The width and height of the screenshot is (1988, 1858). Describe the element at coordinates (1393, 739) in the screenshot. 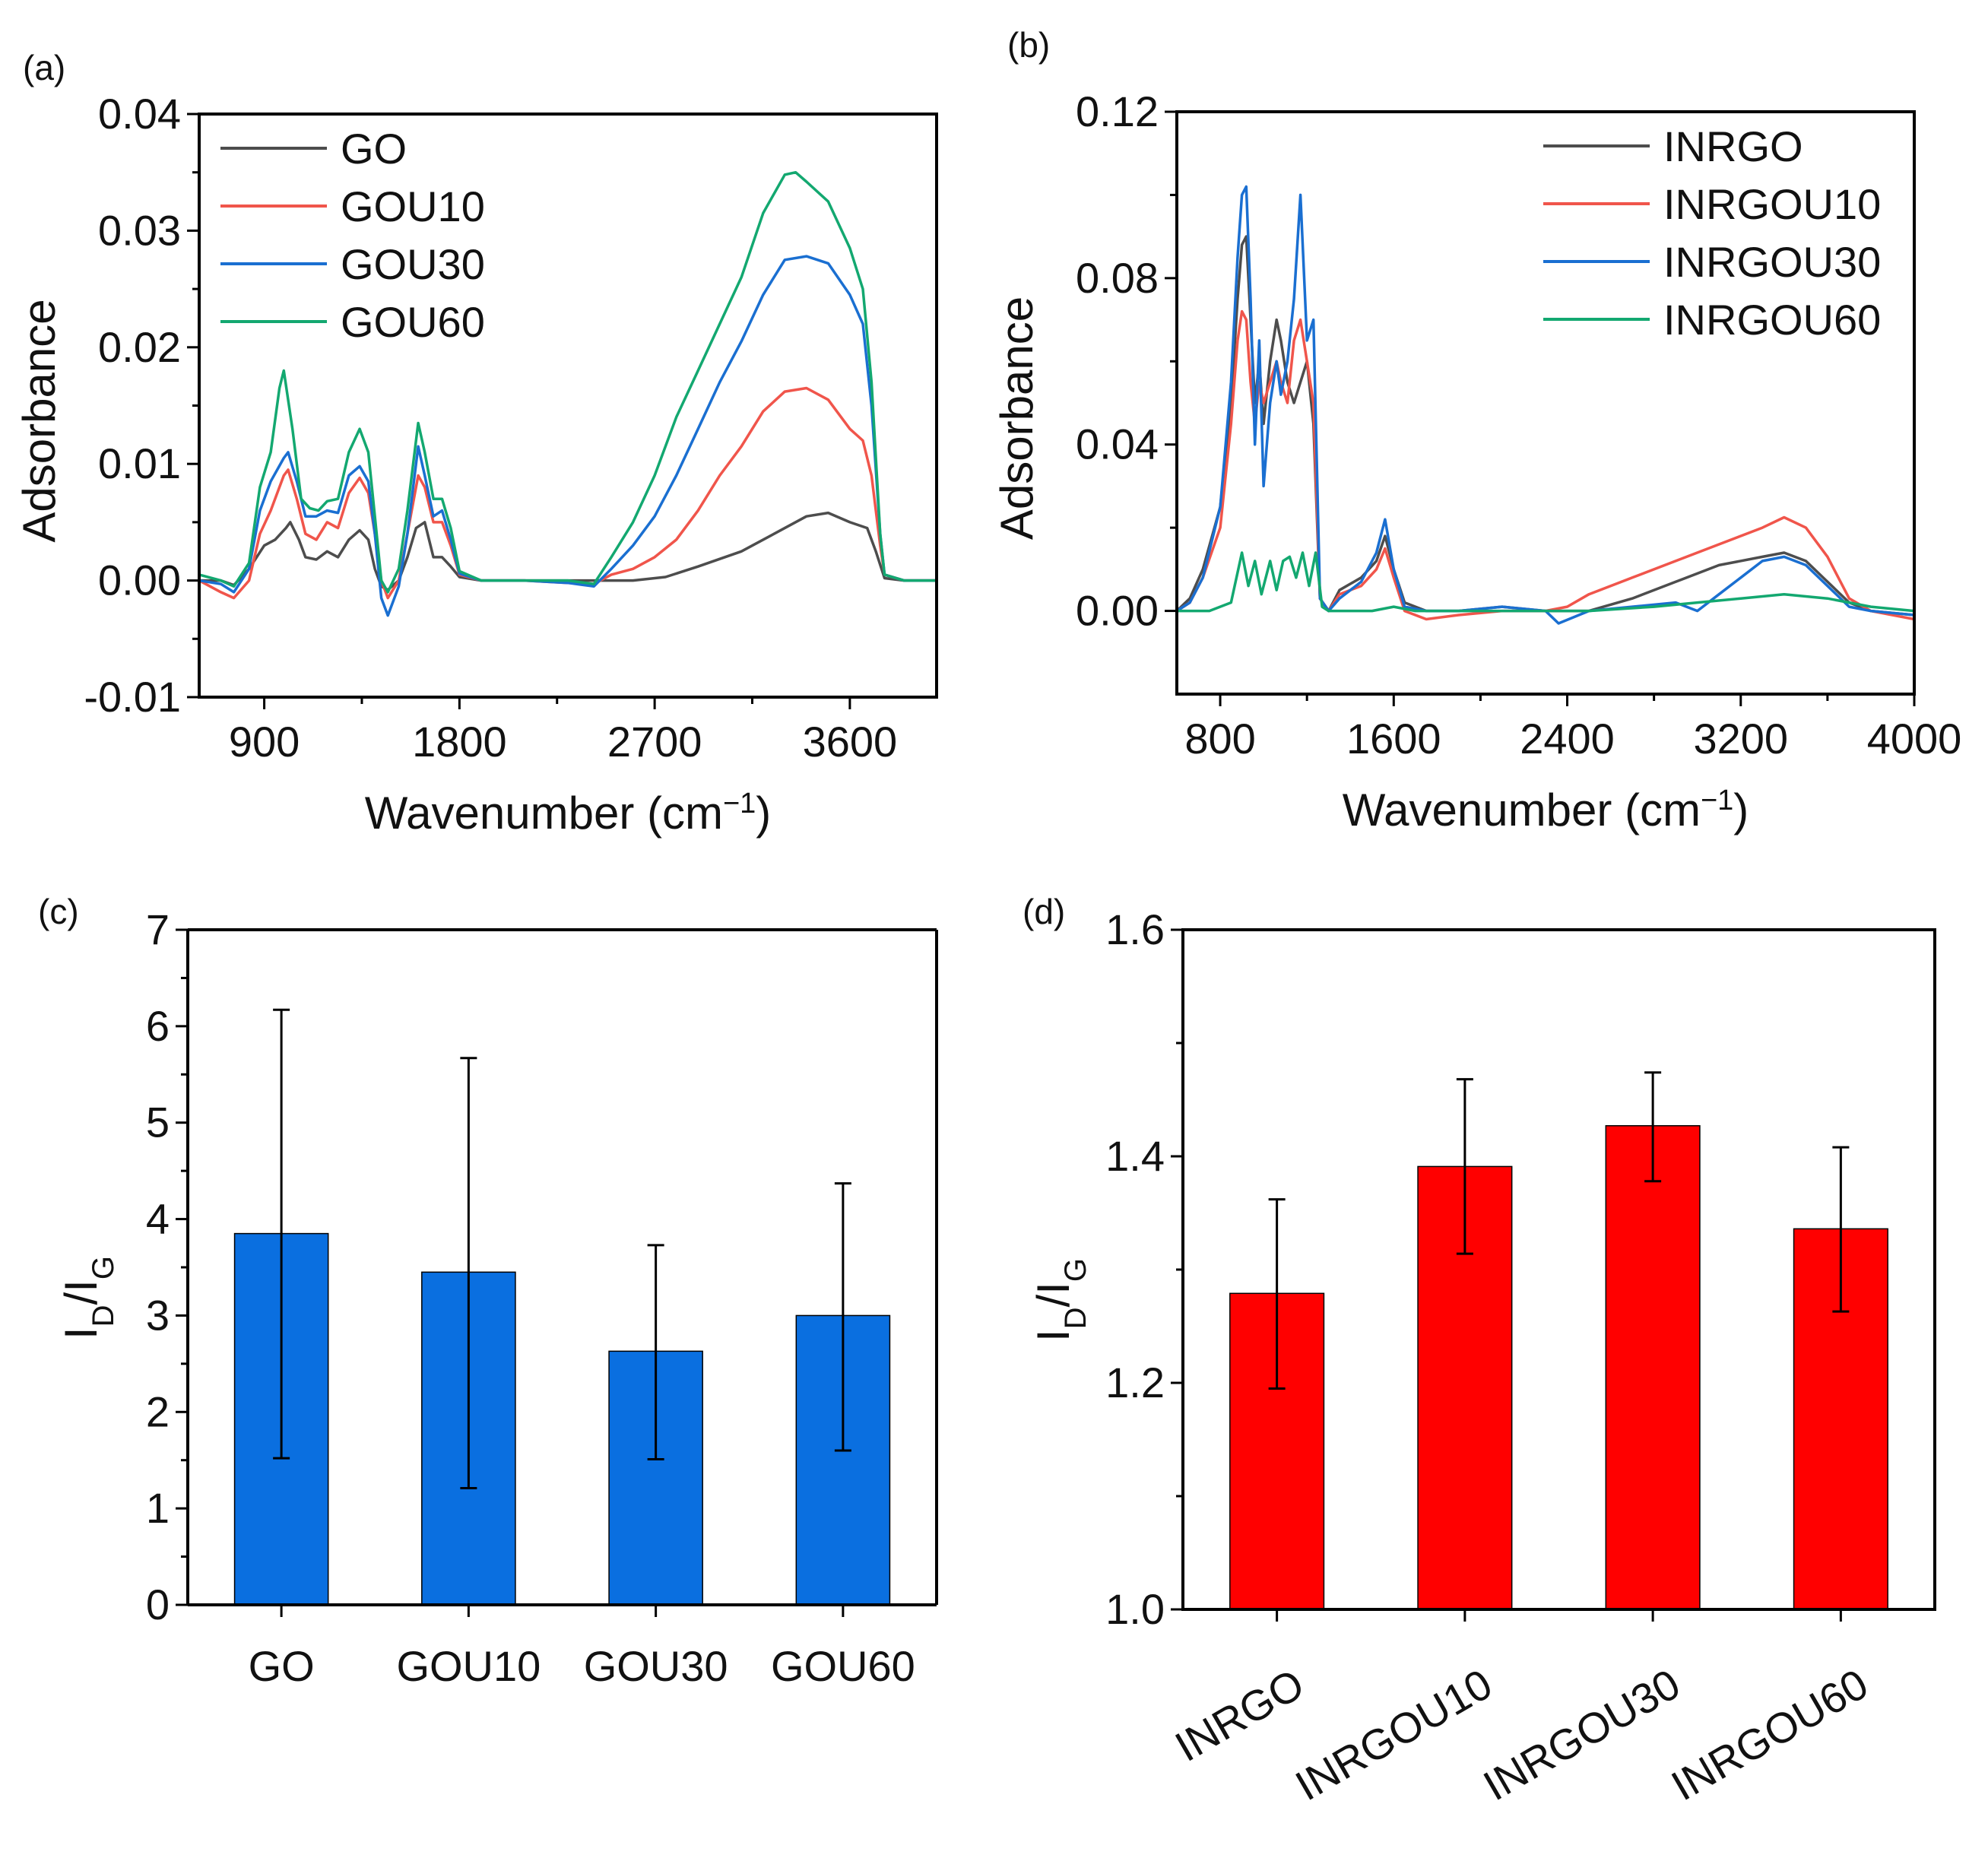

I see `x-tick-label: 1600` at that location.